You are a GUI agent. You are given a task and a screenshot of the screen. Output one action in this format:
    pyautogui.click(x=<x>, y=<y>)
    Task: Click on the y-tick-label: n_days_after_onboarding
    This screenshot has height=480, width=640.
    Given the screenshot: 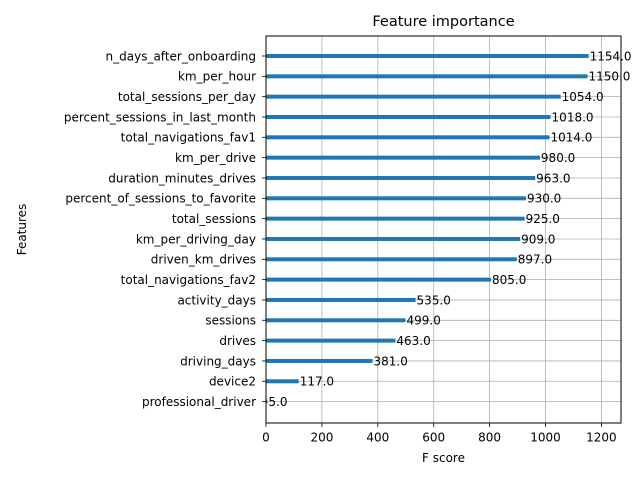 What is the action you would take?
    pyautogui.click(x=181, y=56)
    